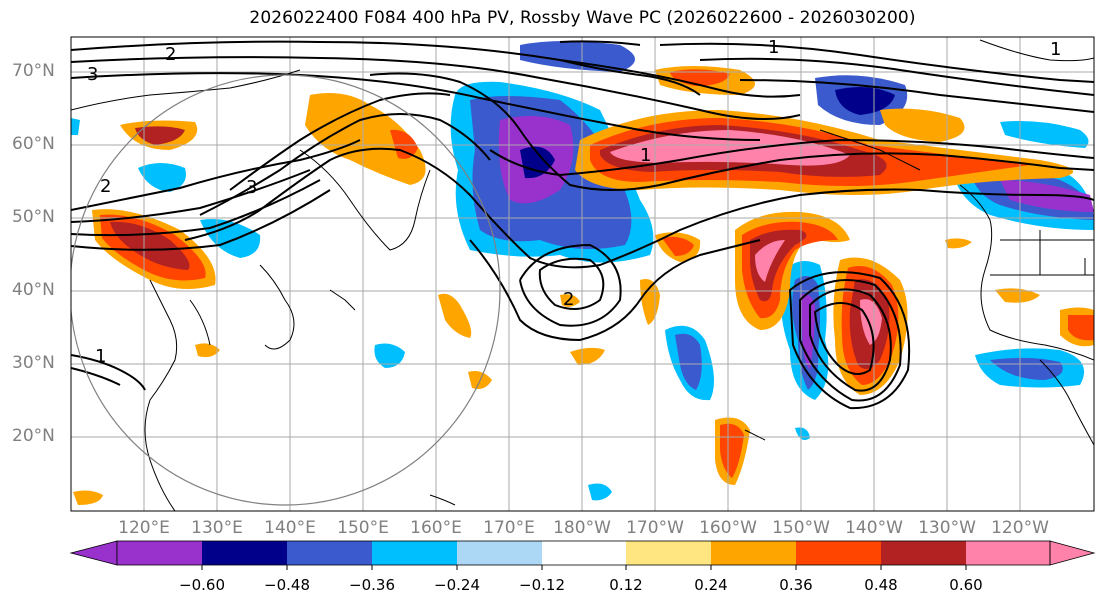  I want to click on lon-label: 120°E, so click(144, 528).